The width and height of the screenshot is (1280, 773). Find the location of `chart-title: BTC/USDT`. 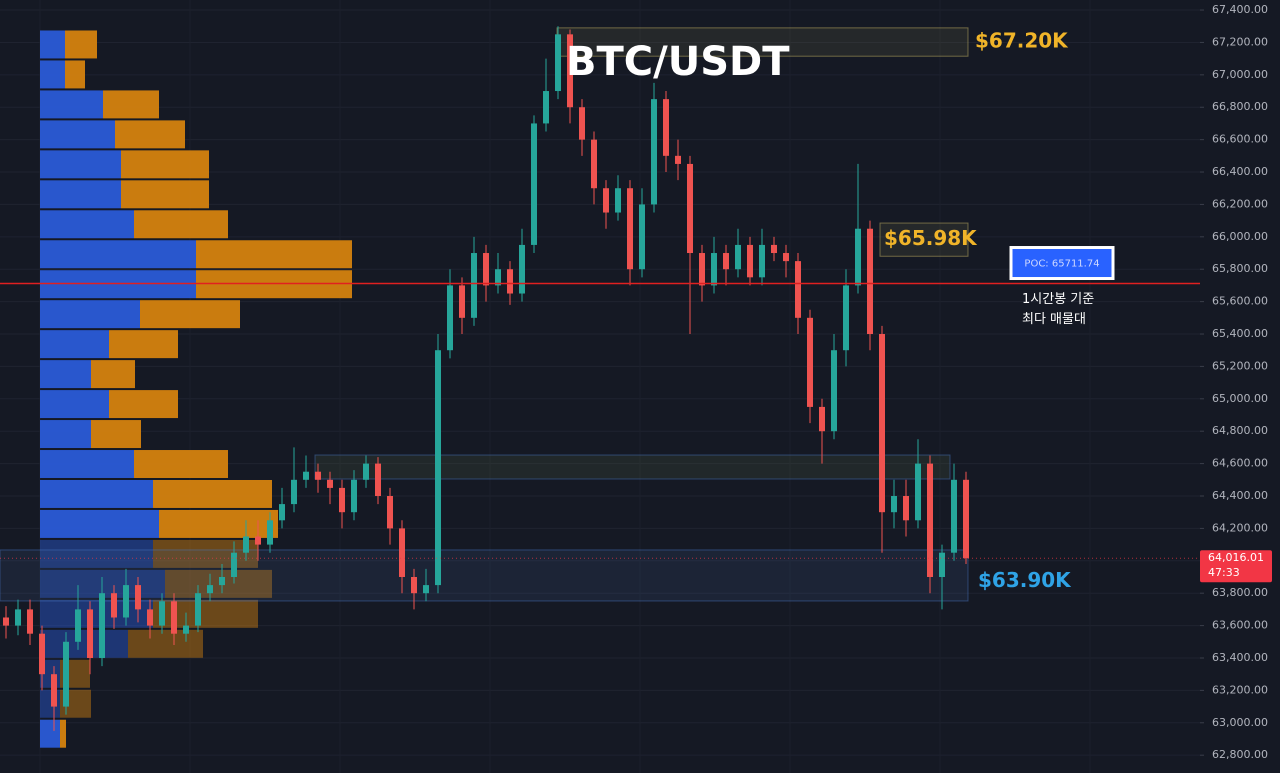

chart-title: BTC/USDT is located at coordinates (678, 62).